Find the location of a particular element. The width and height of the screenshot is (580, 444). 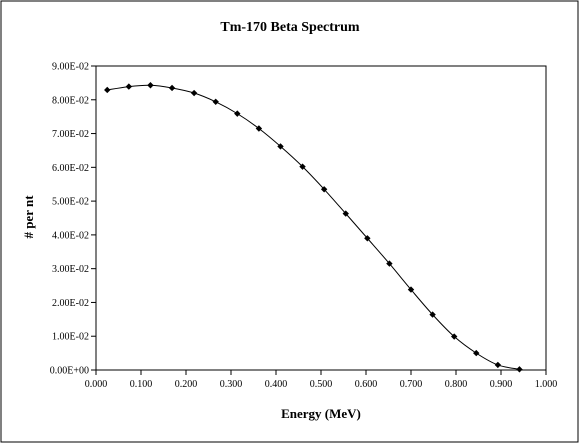

x-axis-label: Energy (MeV) is located at coordinates (321, 413).